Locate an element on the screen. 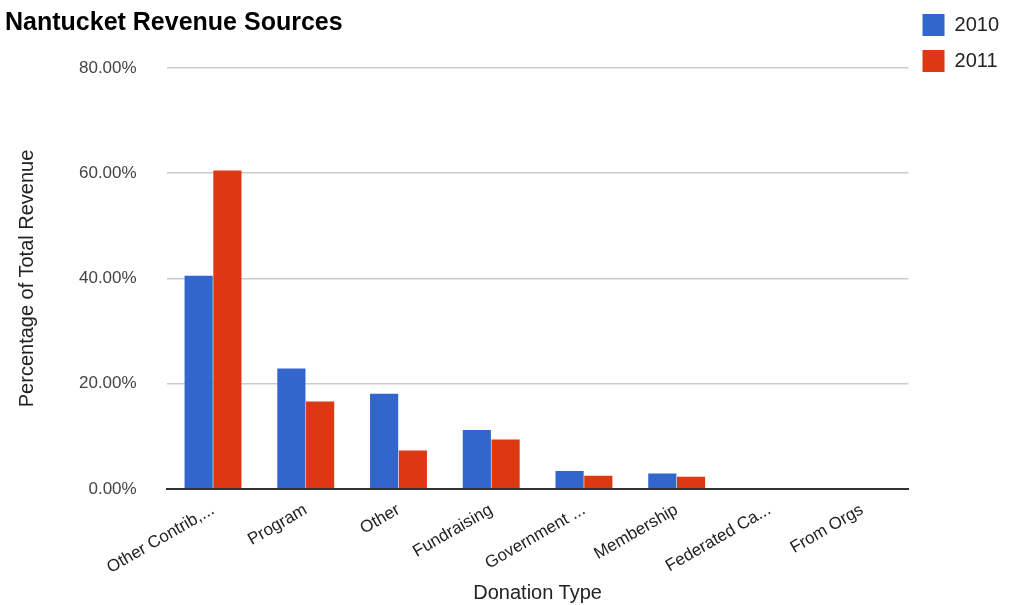  y-tick-label: 80.00% is located at coordinates (107, 67).